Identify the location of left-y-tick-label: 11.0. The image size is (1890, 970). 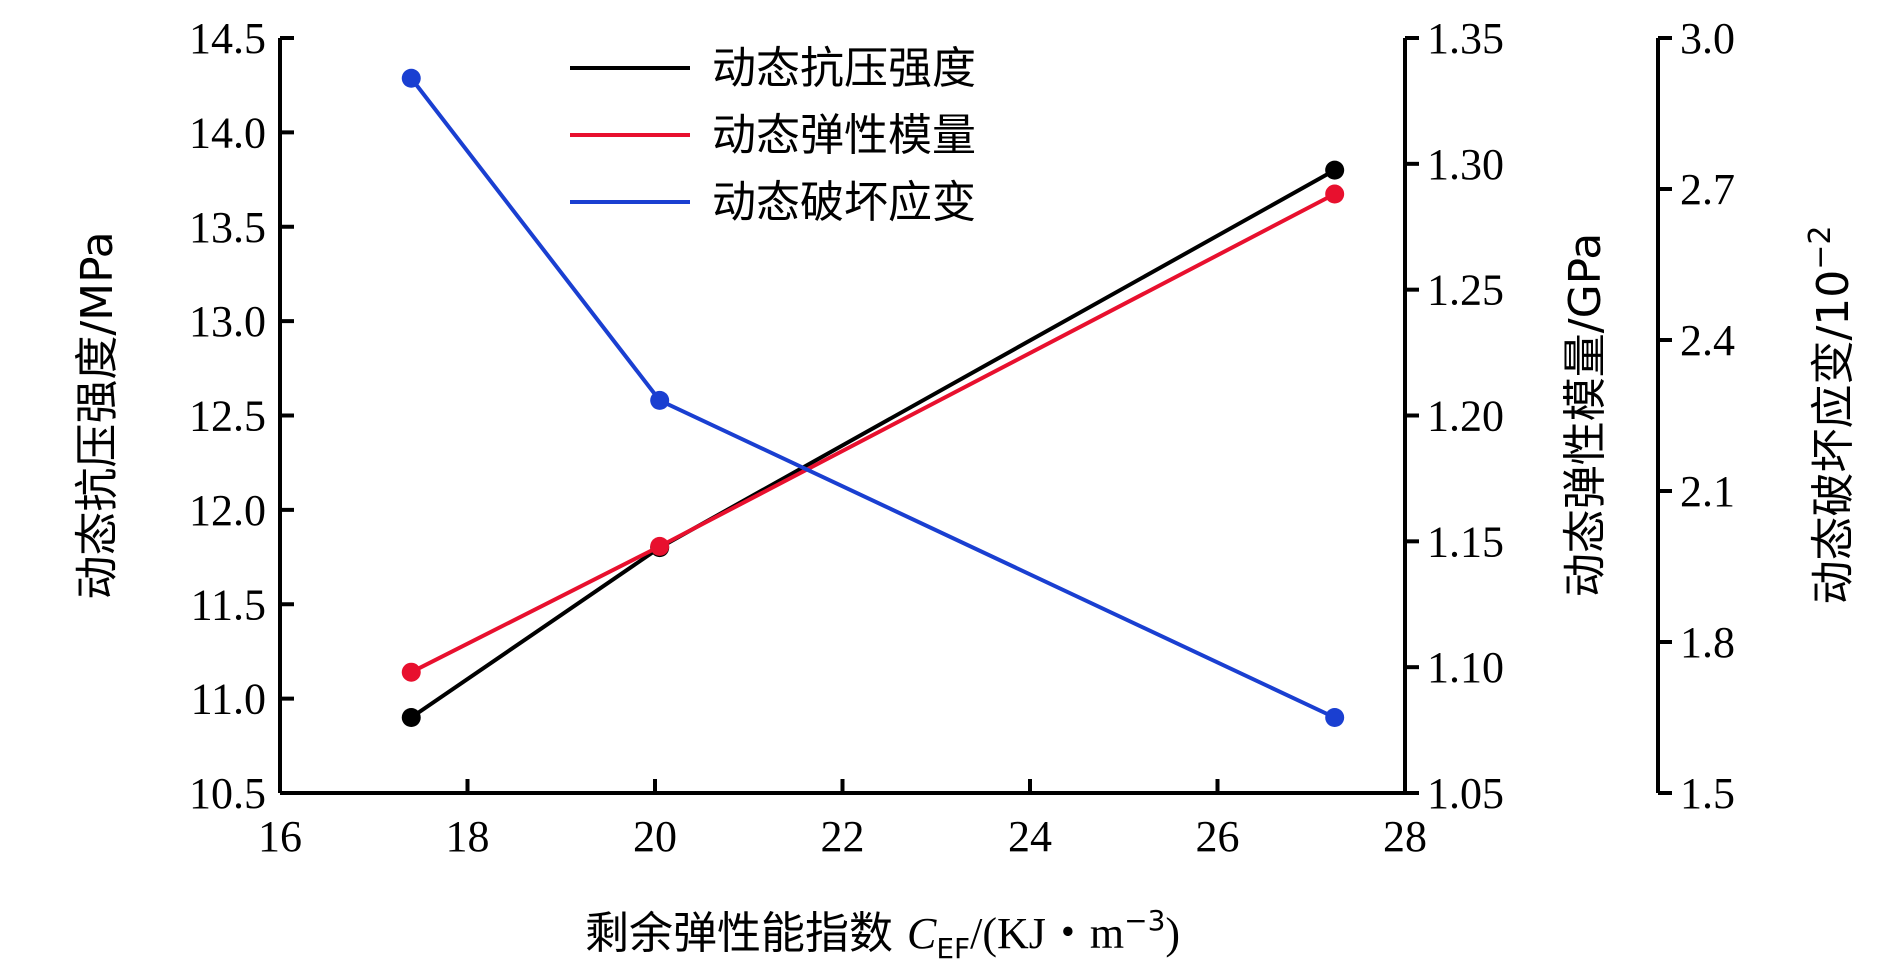
(228, 699).